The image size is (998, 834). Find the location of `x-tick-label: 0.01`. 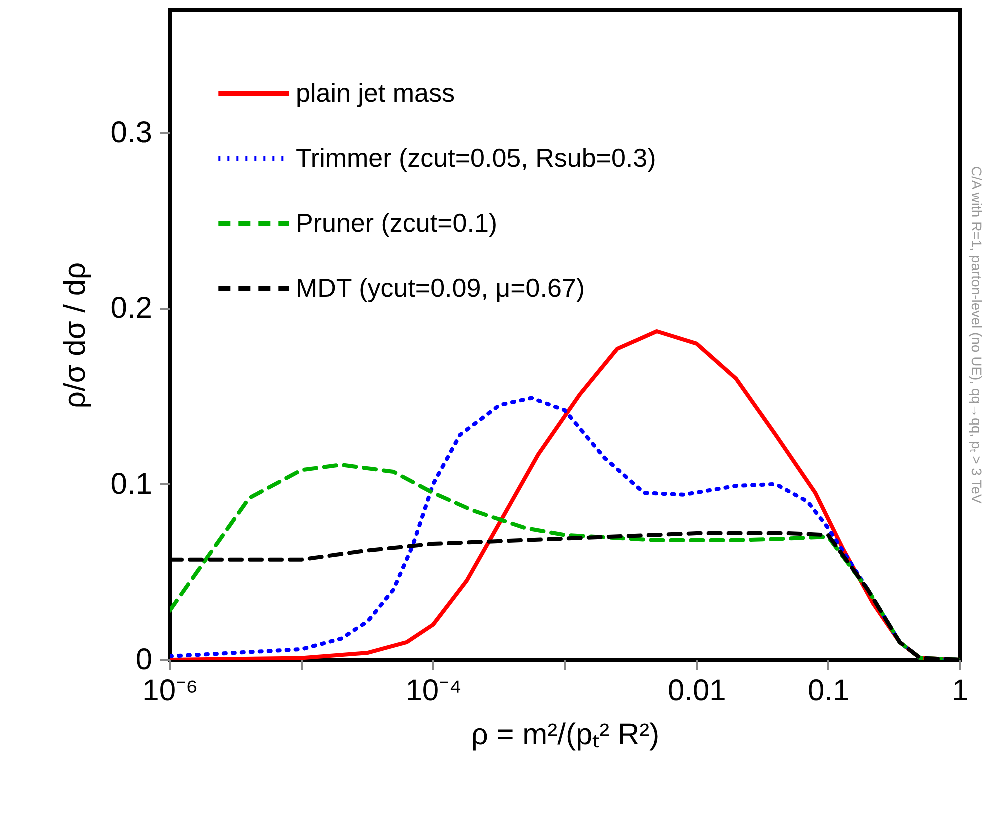

x-tick-label: 0.01 is located at coordinates (697, 691).